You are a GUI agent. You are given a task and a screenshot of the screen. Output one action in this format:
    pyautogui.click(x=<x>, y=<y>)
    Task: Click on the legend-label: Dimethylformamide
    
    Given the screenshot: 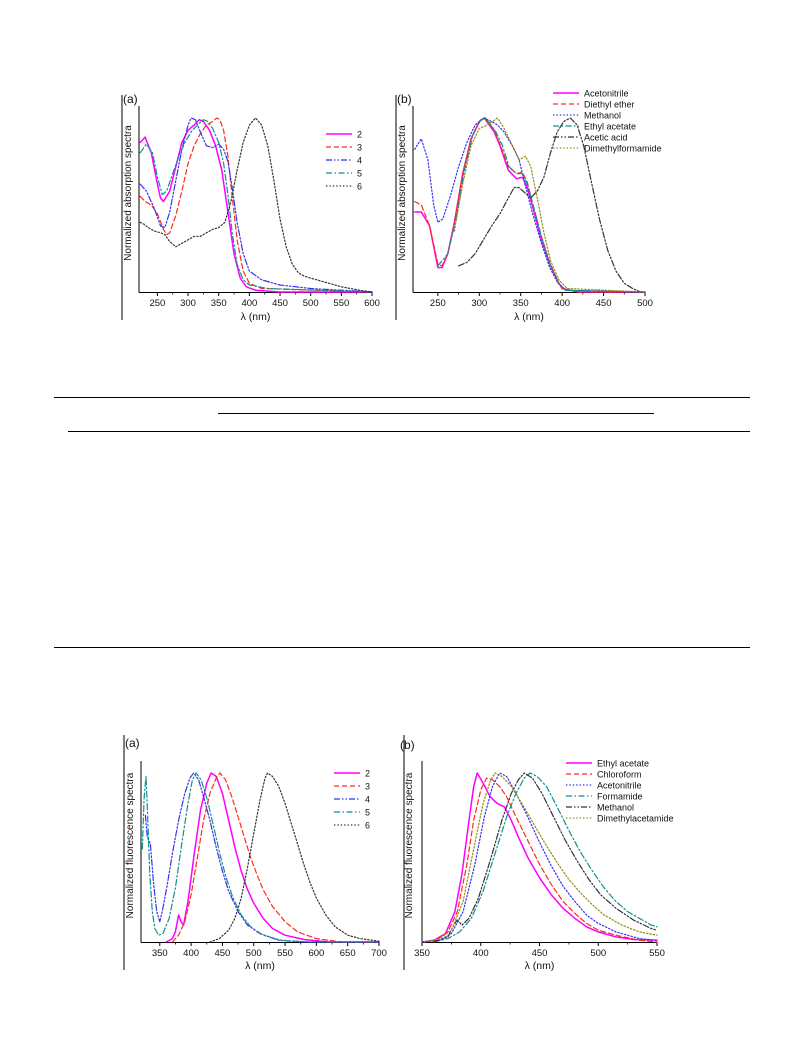 What is the action you would take?
    pyautogui.click(x=623, y=149)
    